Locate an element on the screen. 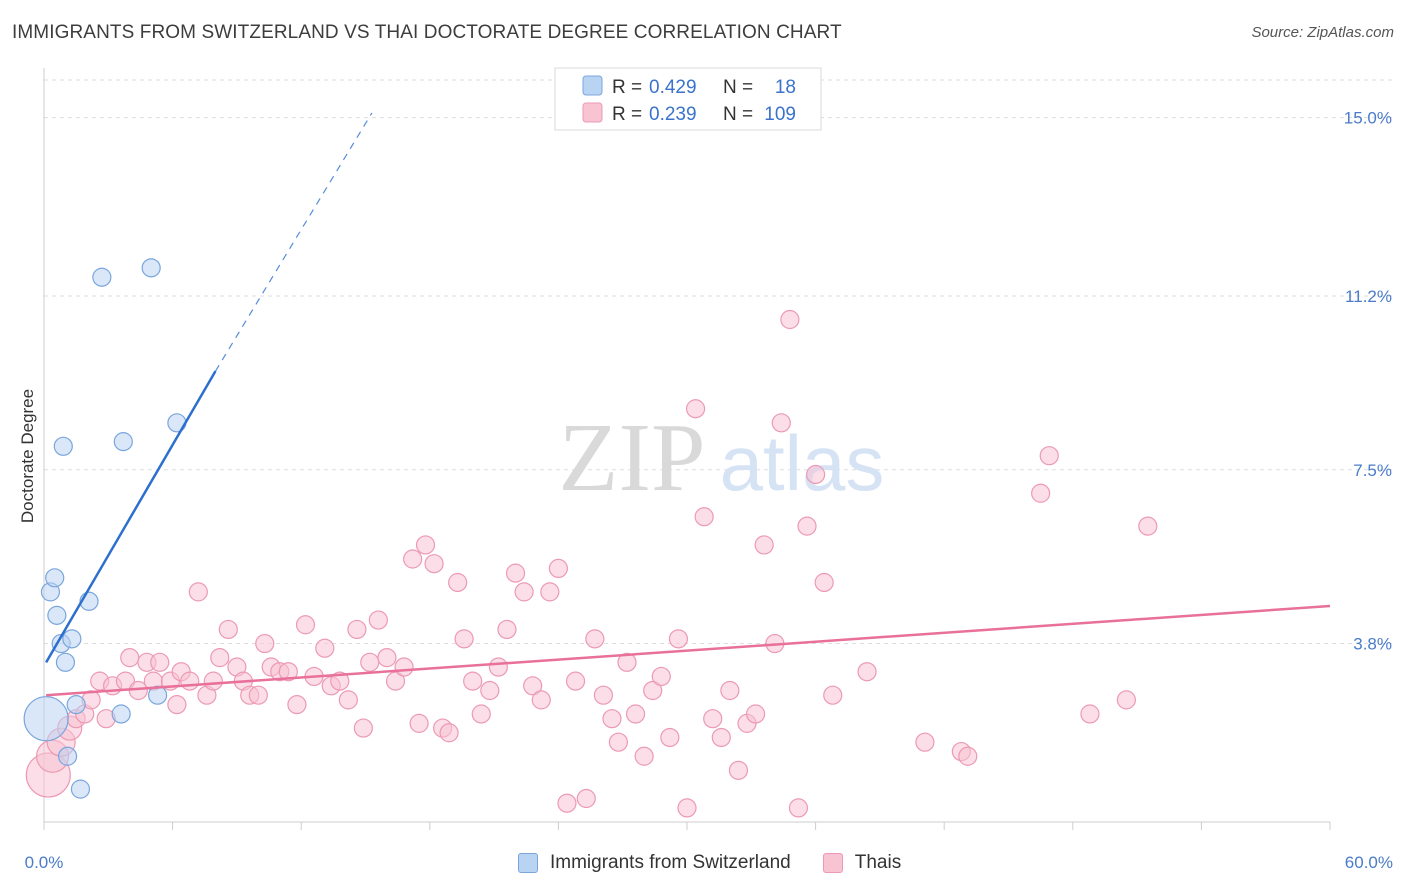 The image size is (1406, 892). legend-n-value-1: 18 is located at coordinates (785, 87).